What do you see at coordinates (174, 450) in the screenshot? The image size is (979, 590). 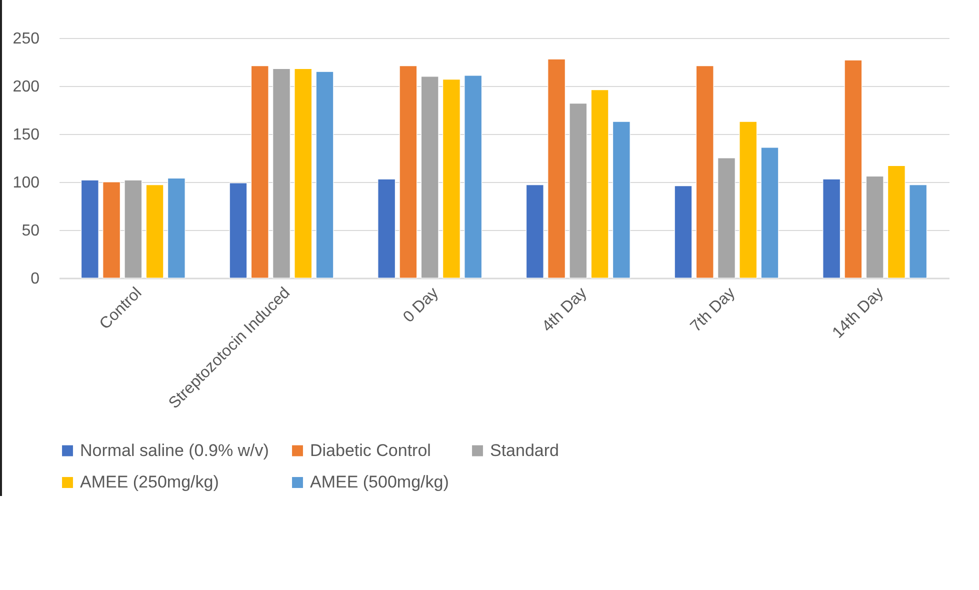 I see `legend-label: Normal saline (0.9% w/v)` at bounding box center [174, 450].